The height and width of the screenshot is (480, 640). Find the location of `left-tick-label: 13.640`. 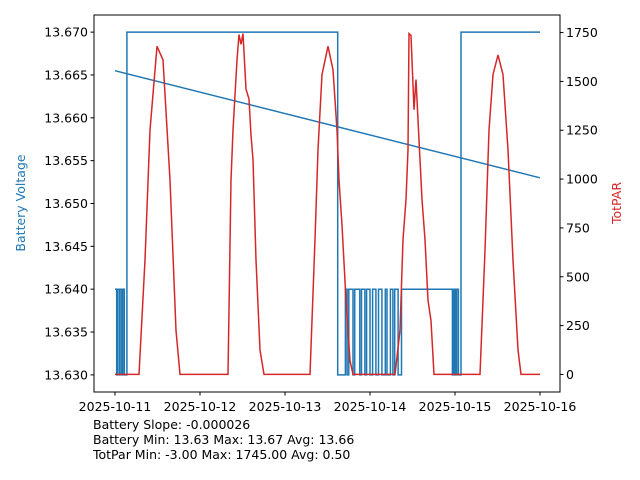

left-tick-label: 13.640 is located at coordinates (66, 289).